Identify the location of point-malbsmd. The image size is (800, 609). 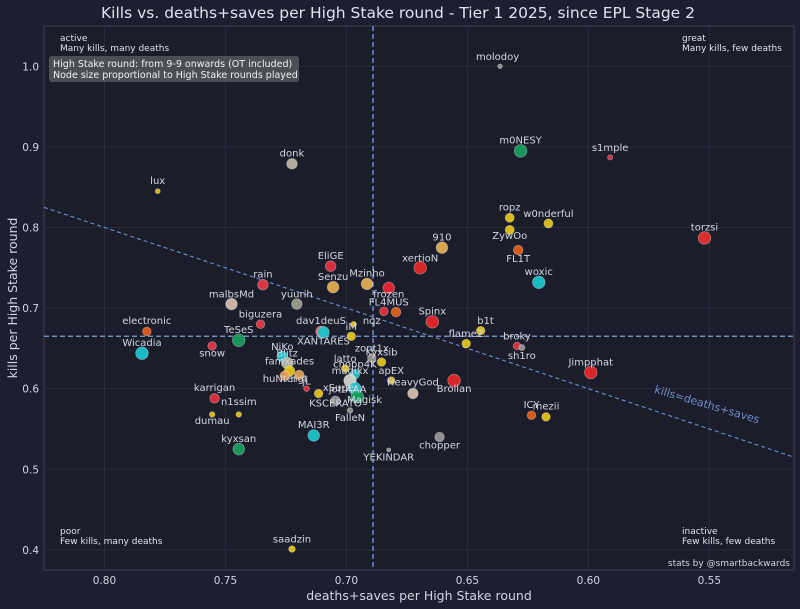
(231, 304).